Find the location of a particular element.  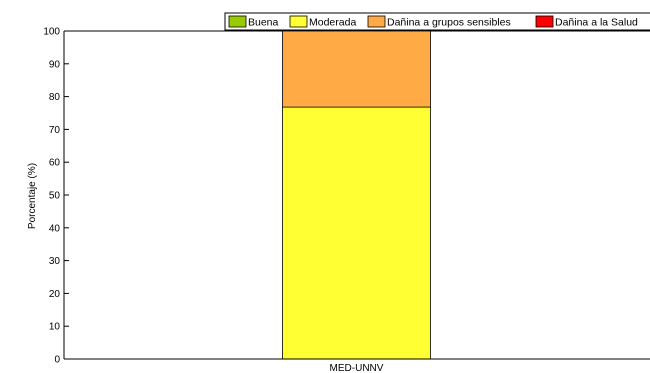

y-tick-label: 50 is located at coordinates (55, 196).